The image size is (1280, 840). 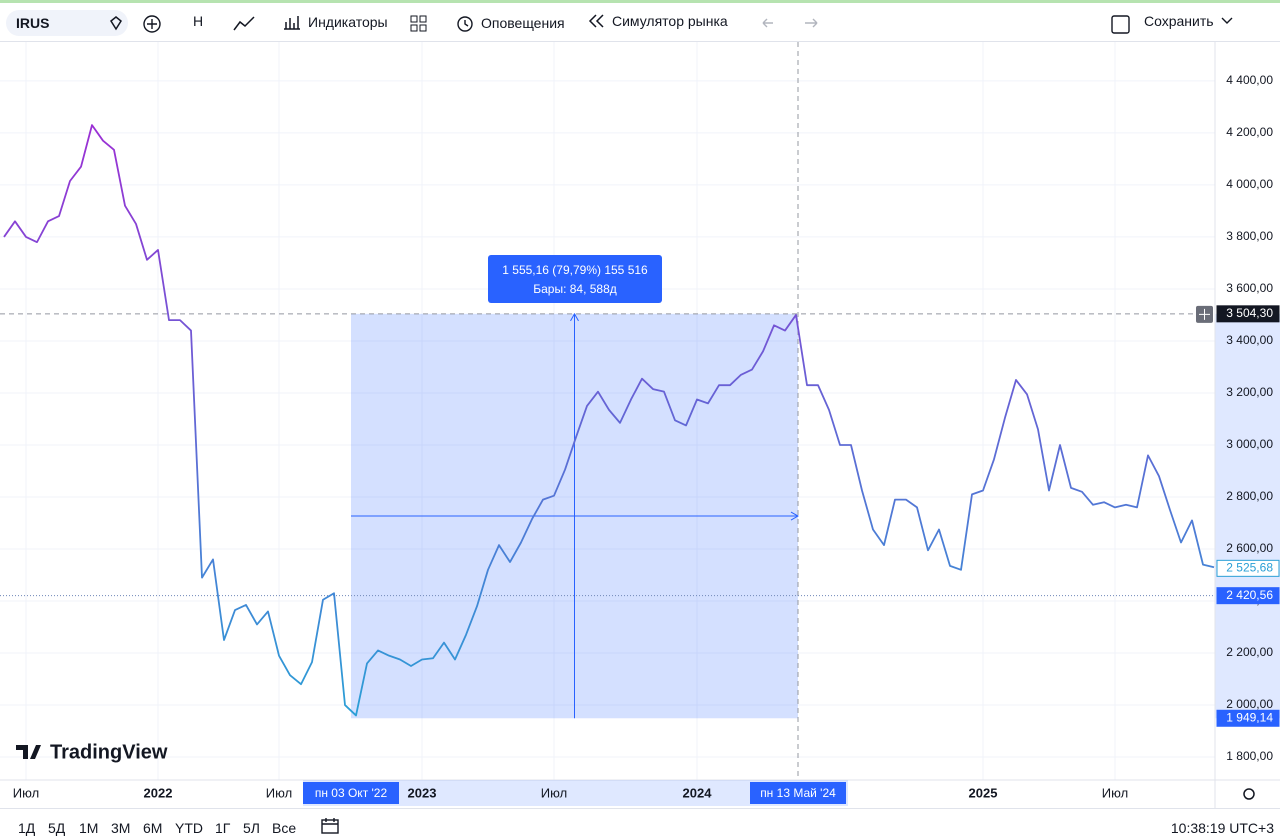 I want to click on x-tick-label: 2023, so click(x=422, y=792).